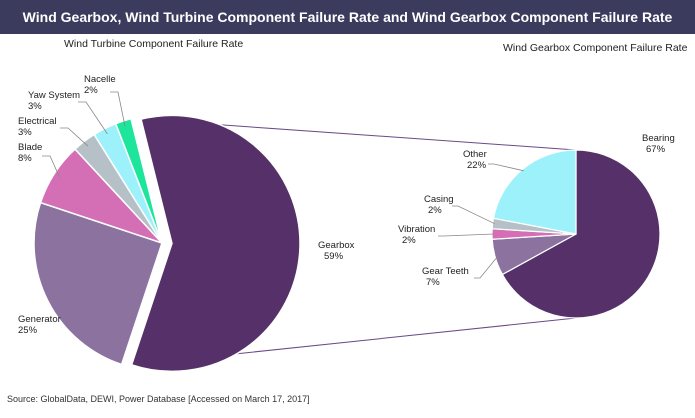  Describe the element at coordinates (30, 147) in the screenshot. I see `label-blade: Blade` at that location.